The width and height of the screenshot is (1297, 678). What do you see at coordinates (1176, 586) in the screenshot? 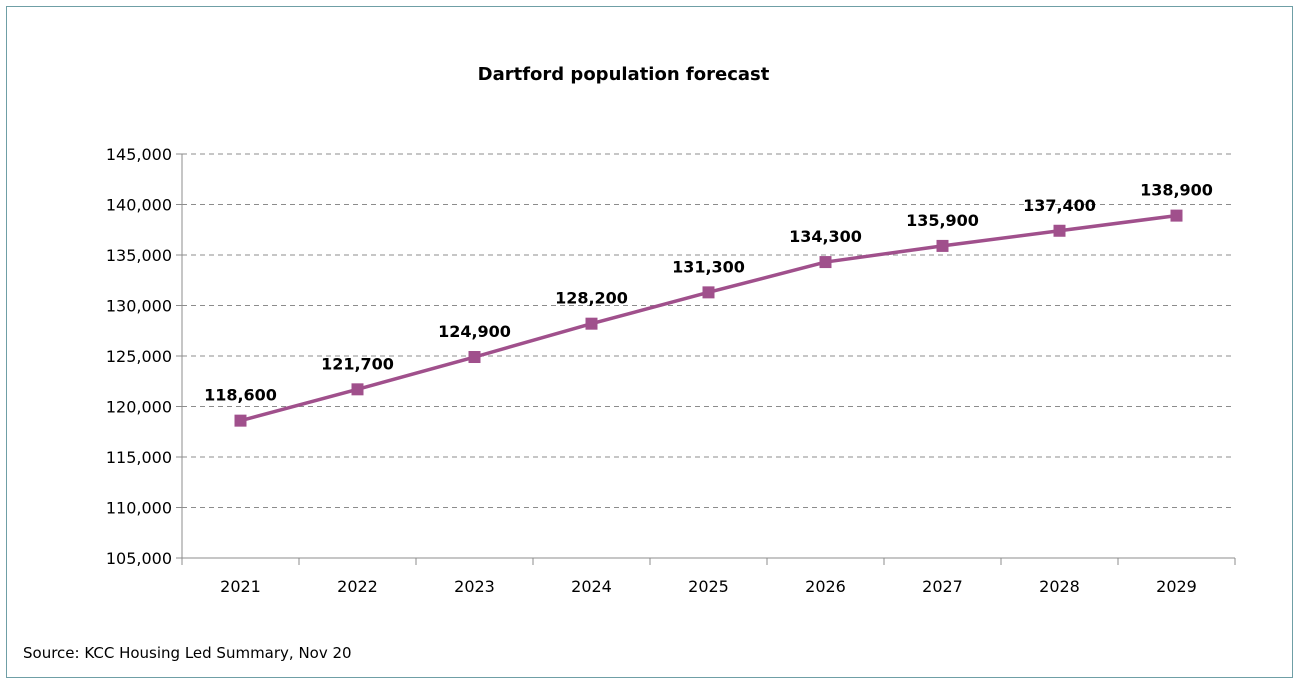
I see `x-tick-label: 2029` at bounding box center [1176, 586].